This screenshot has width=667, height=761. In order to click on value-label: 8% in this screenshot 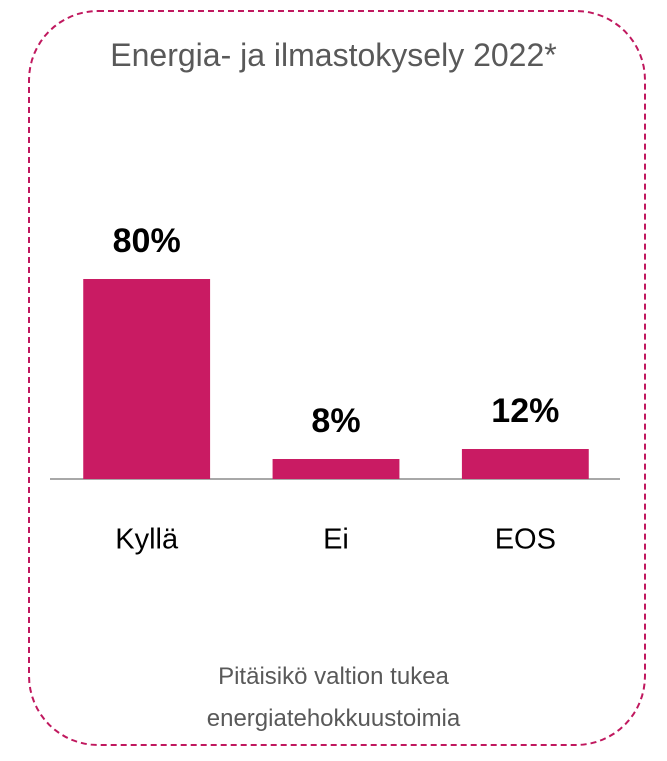, I will do `click(335, 421)`.